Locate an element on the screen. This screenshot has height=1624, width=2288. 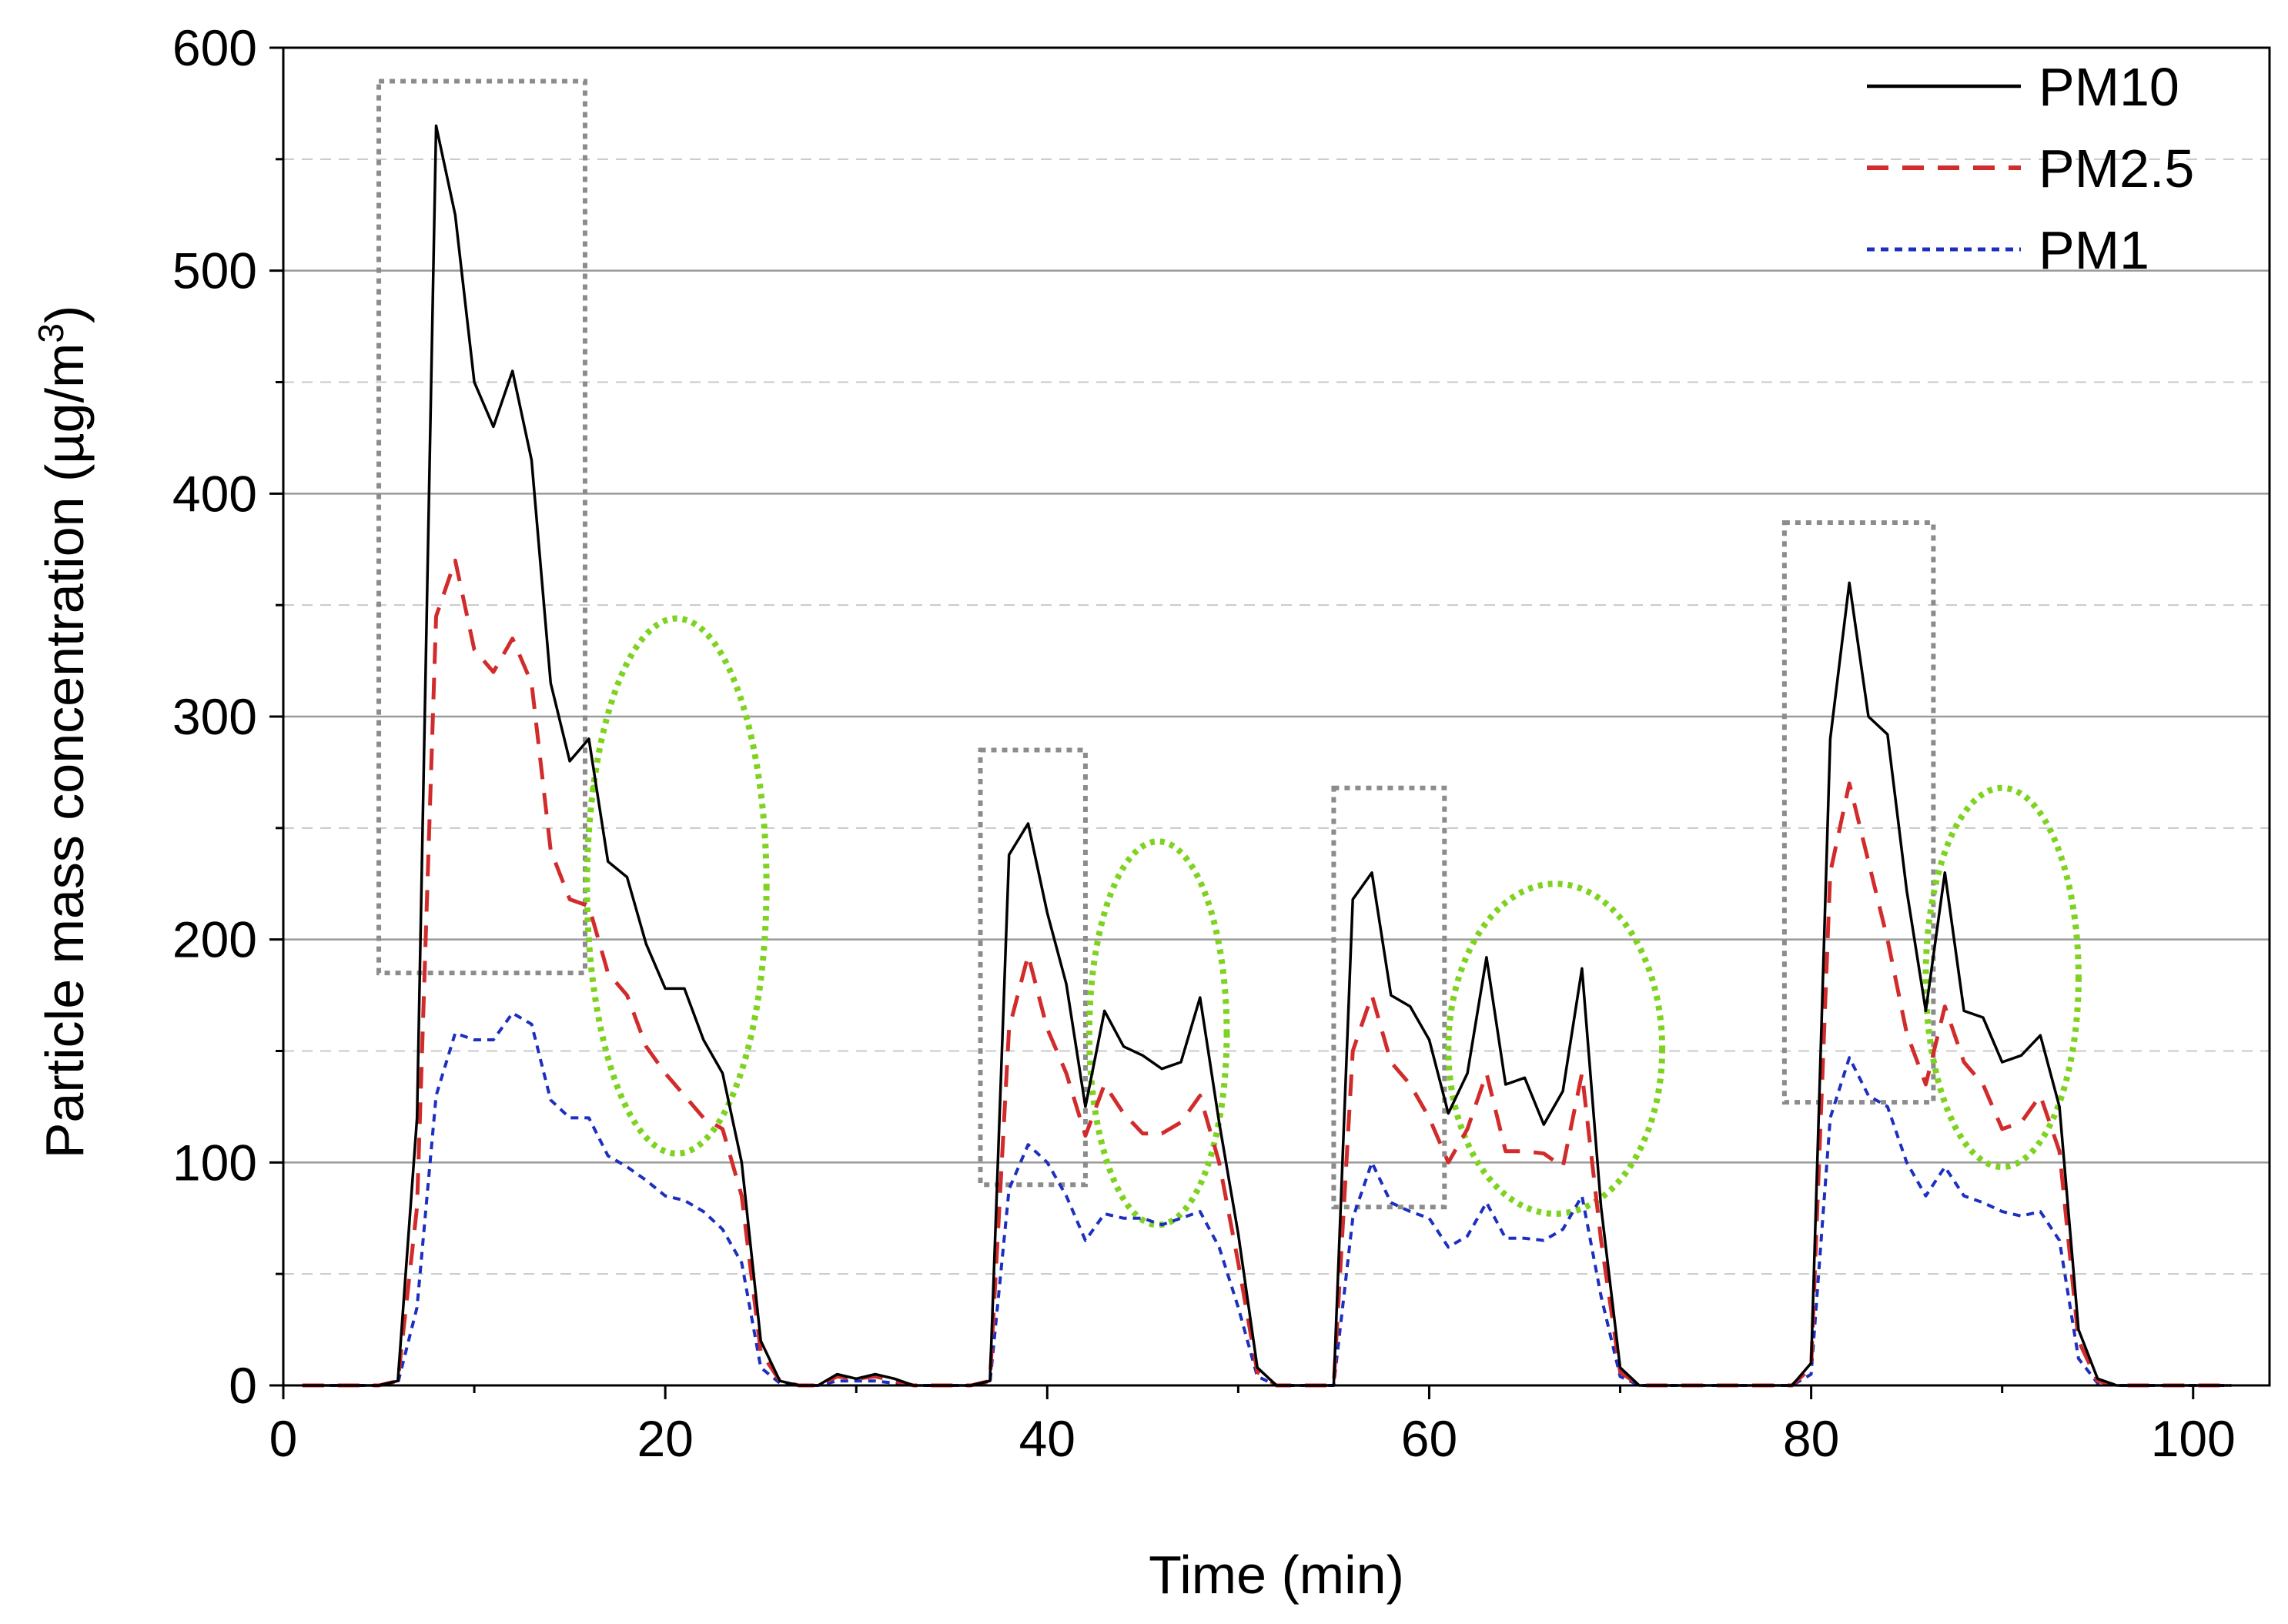
y-tick-label: 400 is located at coordinates (214, 493).